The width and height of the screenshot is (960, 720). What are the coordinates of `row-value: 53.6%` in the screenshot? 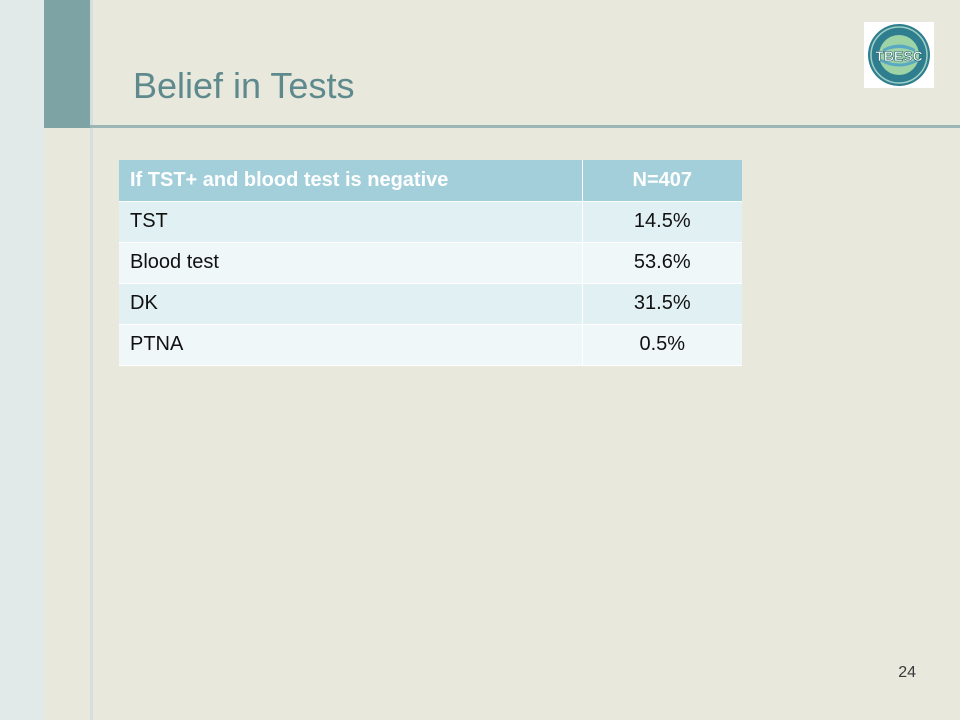 It's located at (661, 263).